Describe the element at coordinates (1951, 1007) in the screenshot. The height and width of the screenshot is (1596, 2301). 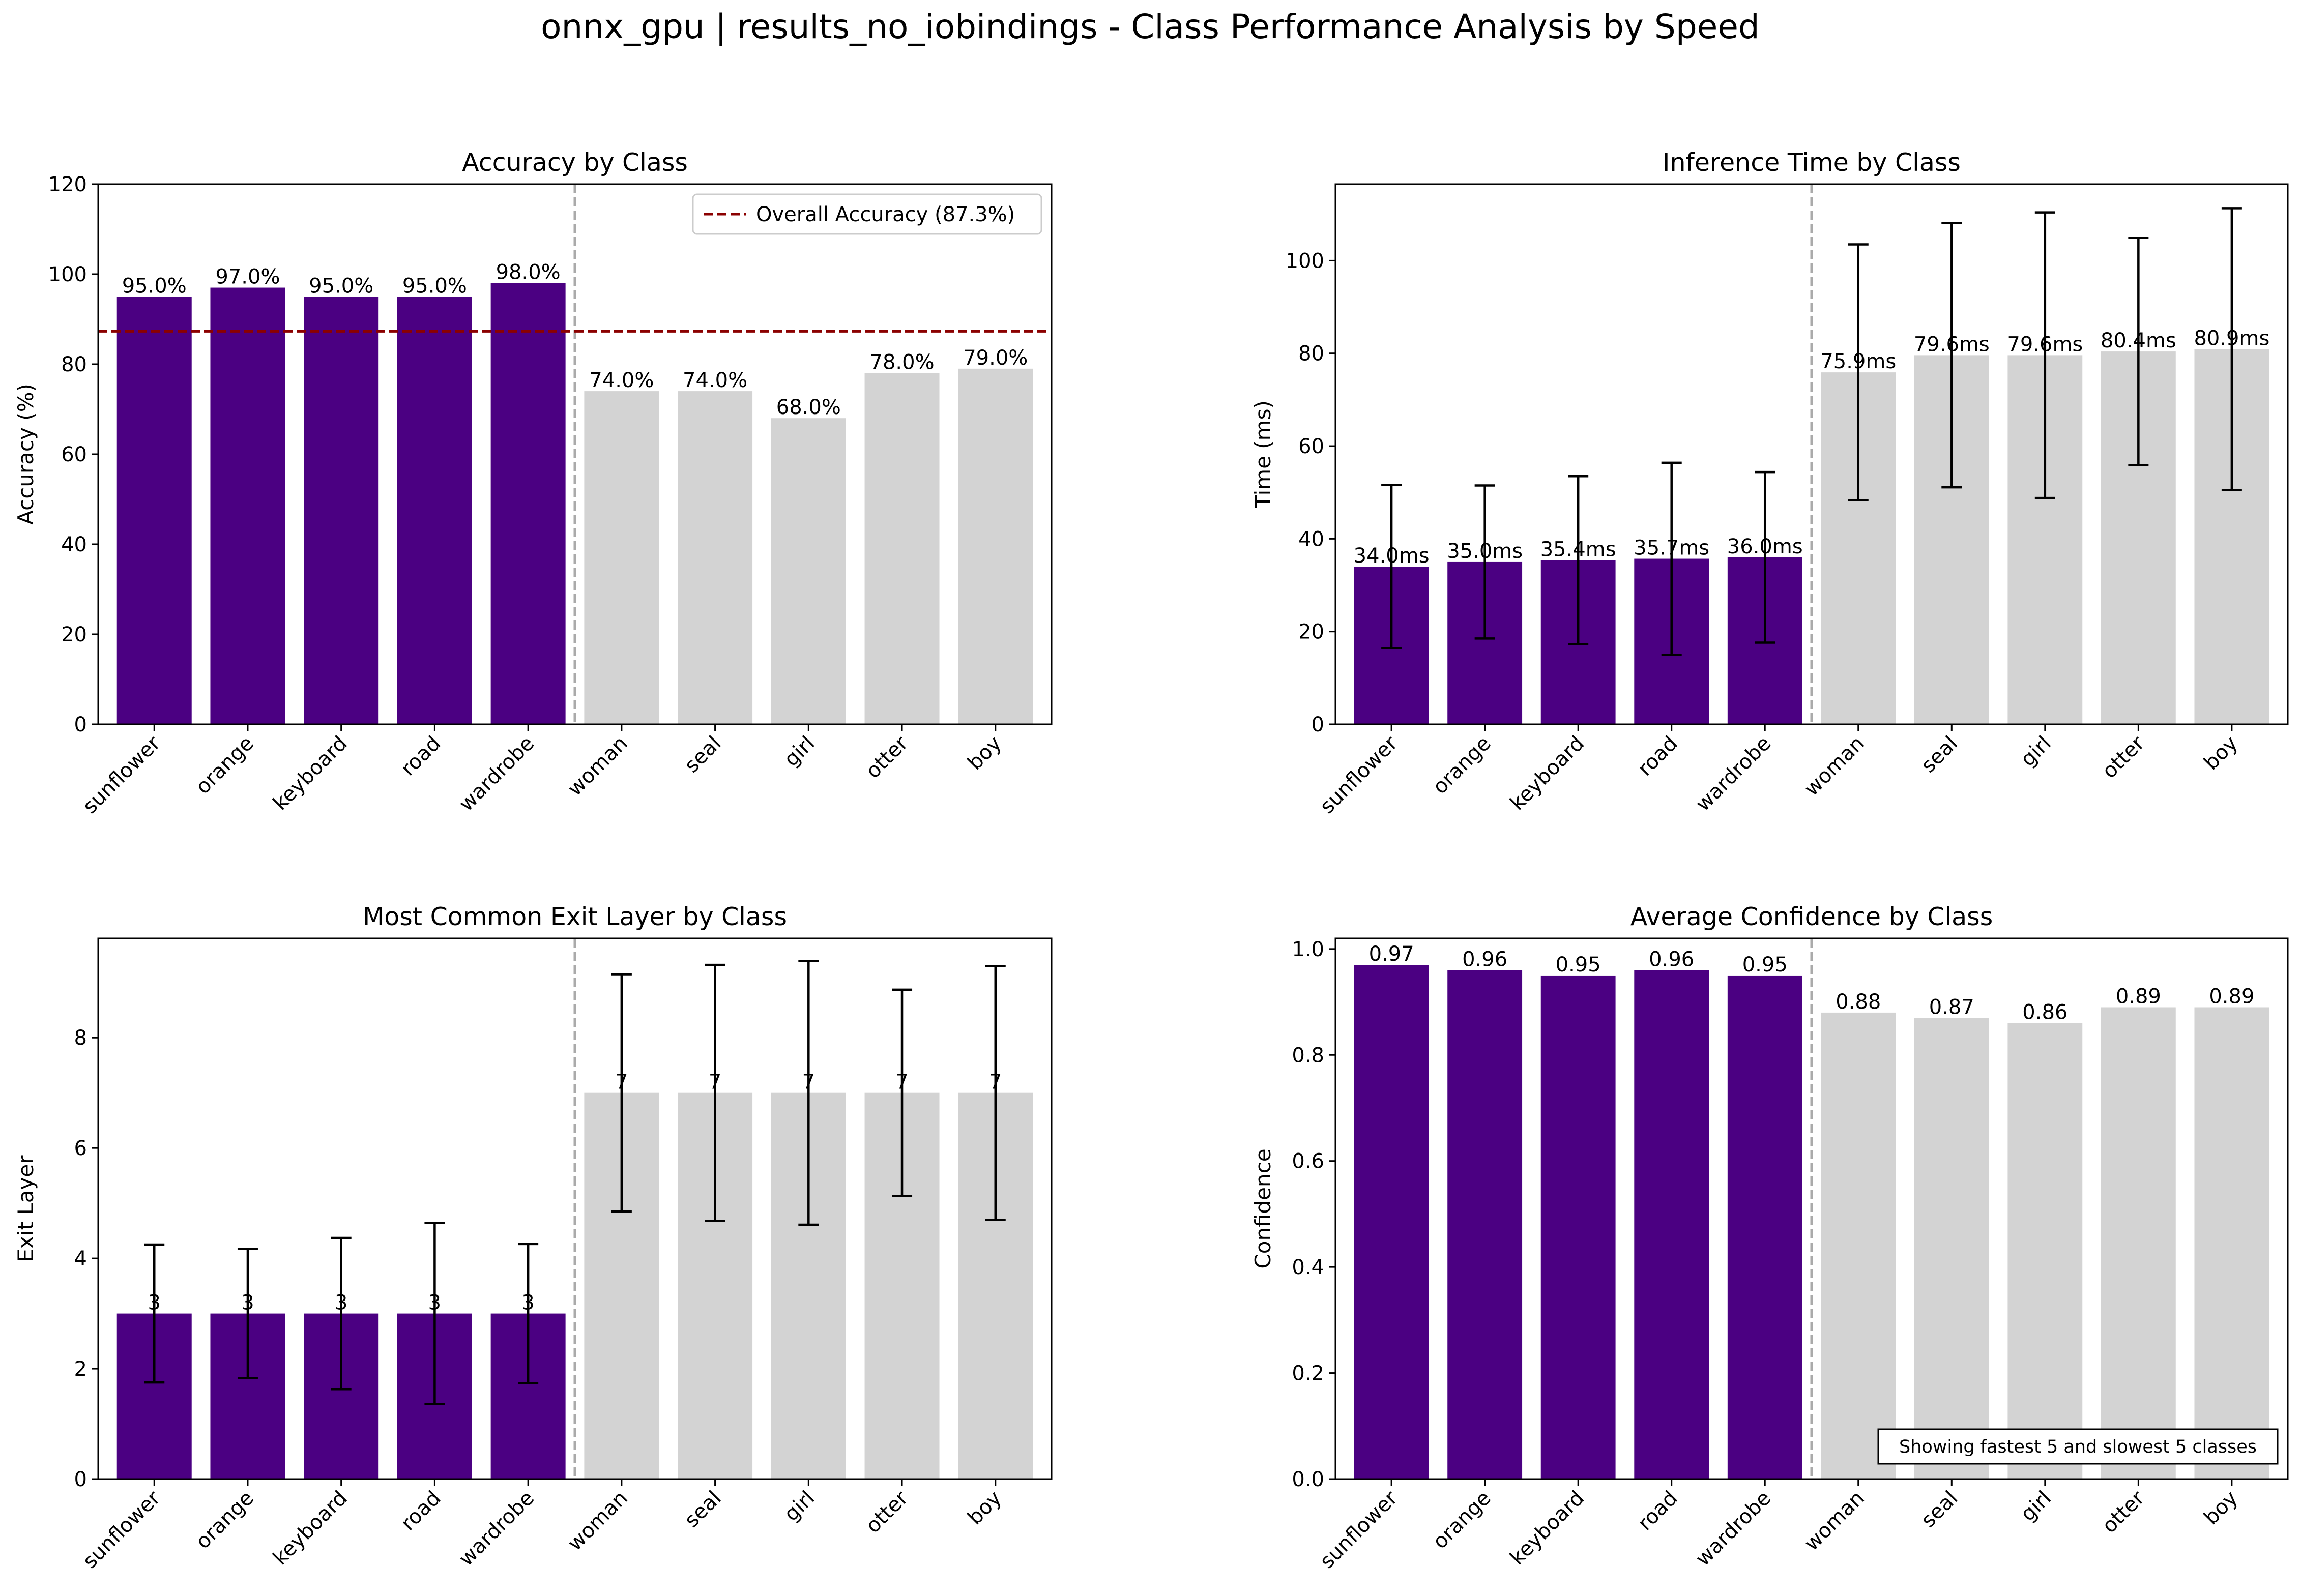
I see `value-label-seal: 0.87` at that location.